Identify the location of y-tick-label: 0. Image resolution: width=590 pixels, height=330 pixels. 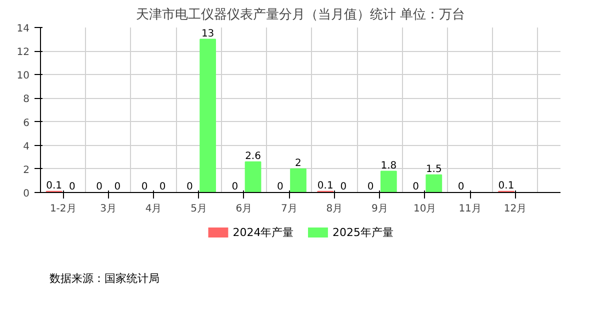
(26, 194).